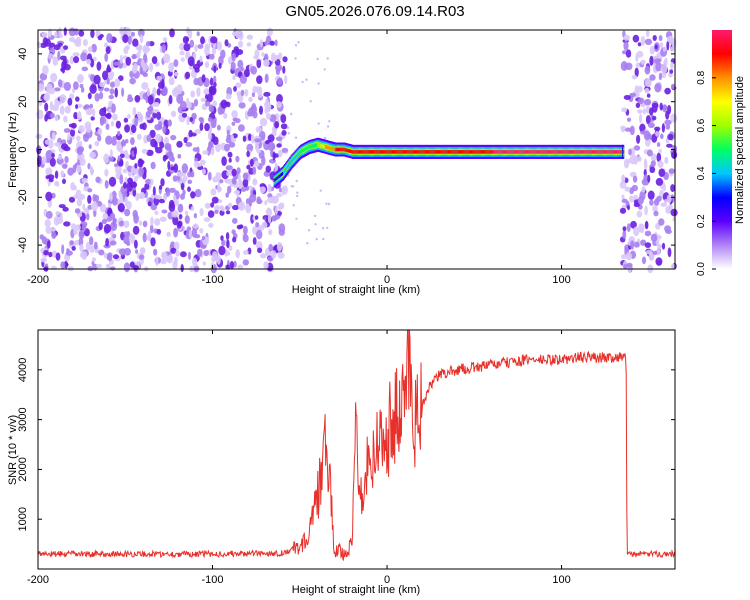 The image size is (750, 600). Describe the element at coordinates (13, 150) in the screenshot. I see `spectrogram-y-label: Frequency (Hz)` at that location.